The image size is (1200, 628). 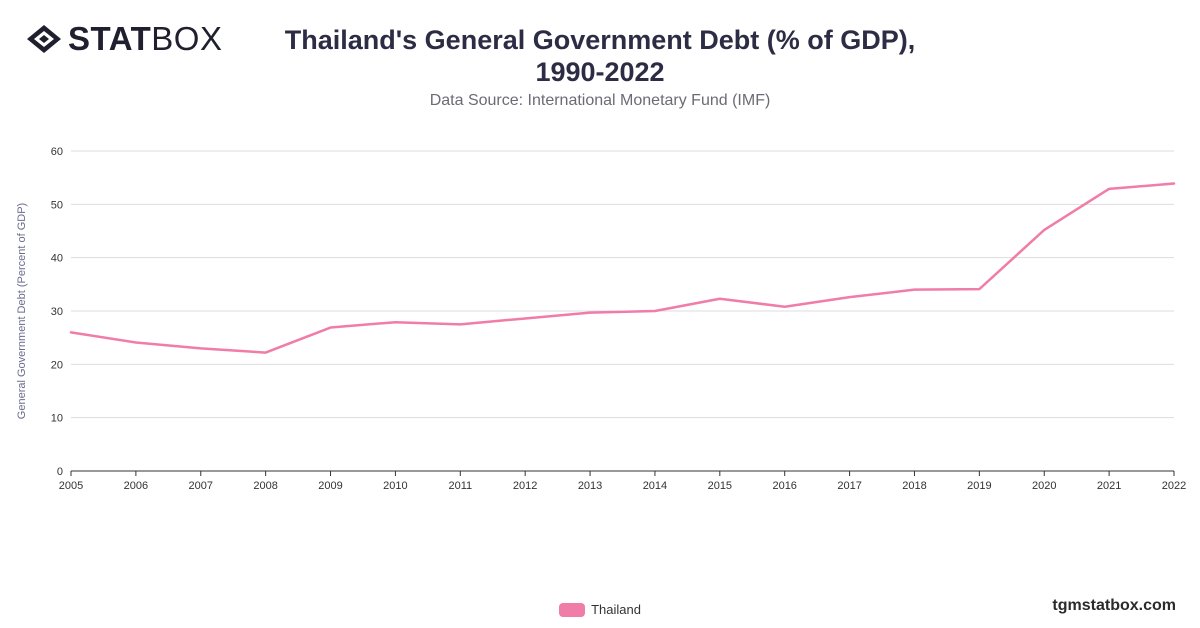 What do you see at coordinates (784, 486) in the screenshot?
I see `x-tick-label: 2016` at bounding box center [784, 486].